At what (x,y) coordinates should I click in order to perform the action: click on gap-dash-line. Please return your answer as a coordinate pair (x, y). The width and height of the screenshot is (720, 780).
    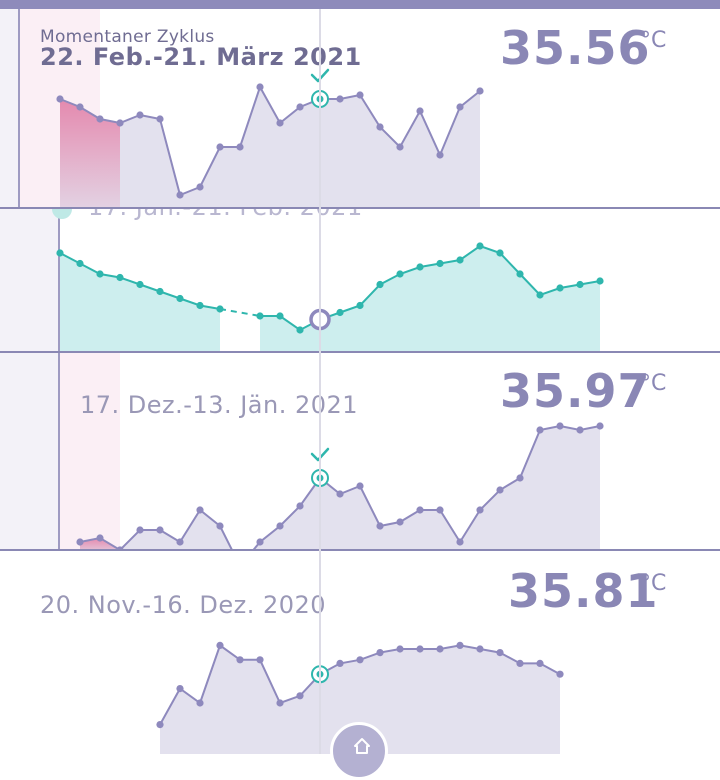
    Looking at the image, I should click on (240, 312).